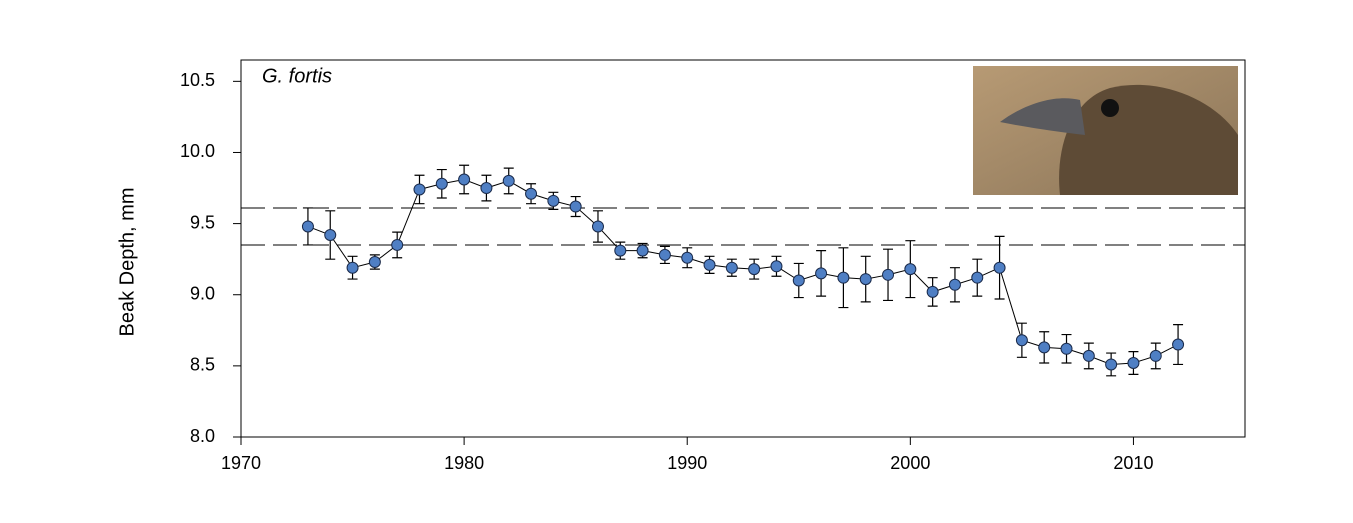 Image resolution: width=1353 pixels, height=523 pixels. I want to click on annotation: G. fortis, so click(297, 76).